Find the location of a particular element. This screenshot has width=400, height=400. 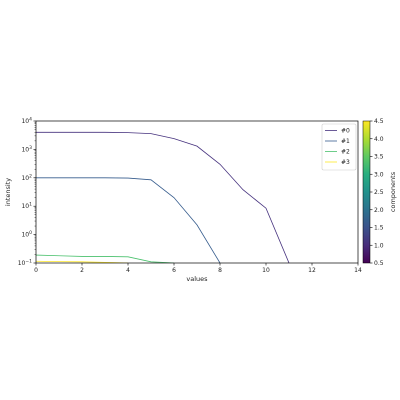

colorbar-tick-label: 3.5 is located at coordinates (379, 157).